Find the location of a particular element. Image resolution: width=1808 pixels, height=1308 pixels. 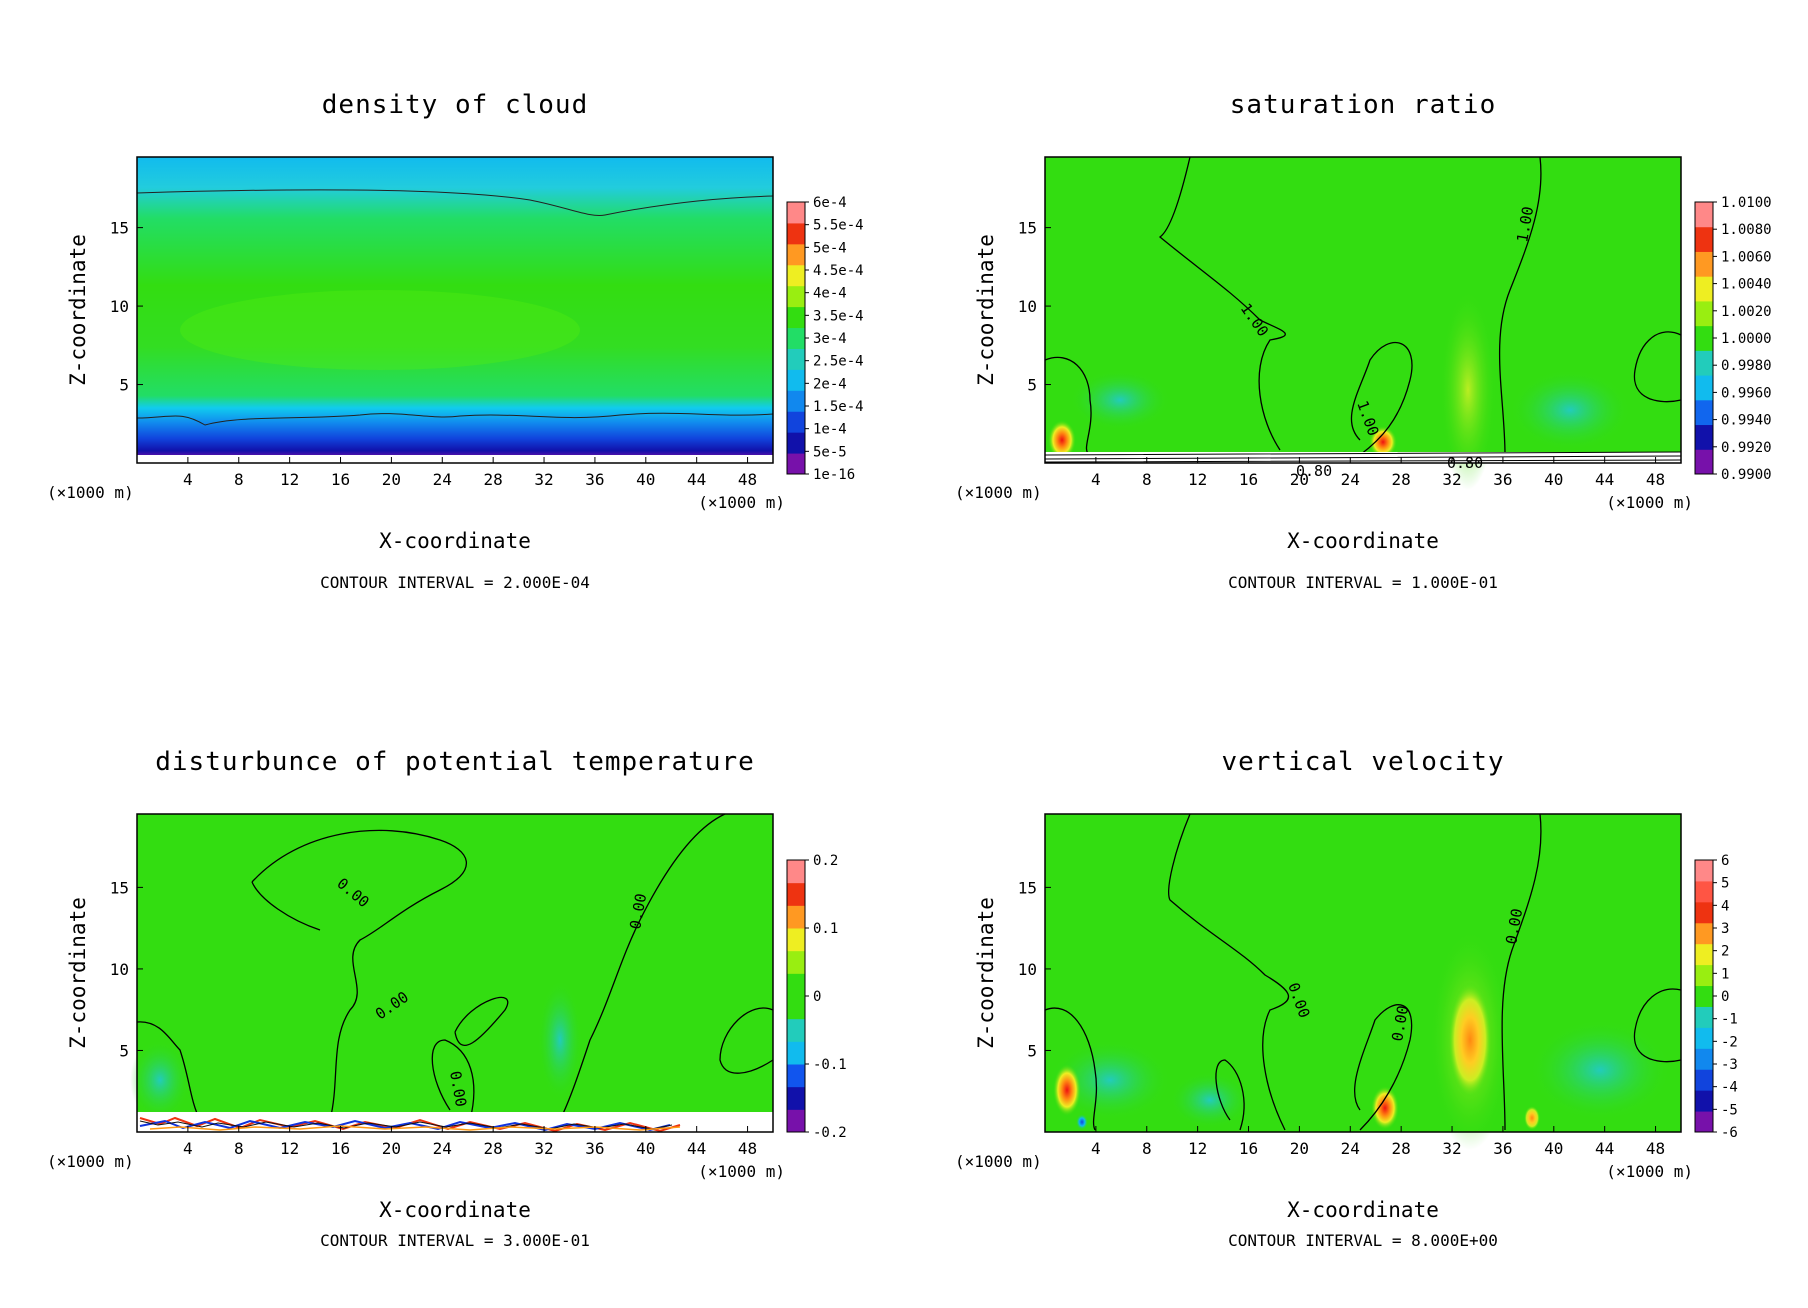

panel-title: saturation ratio is located at coordinates (1363, 105).